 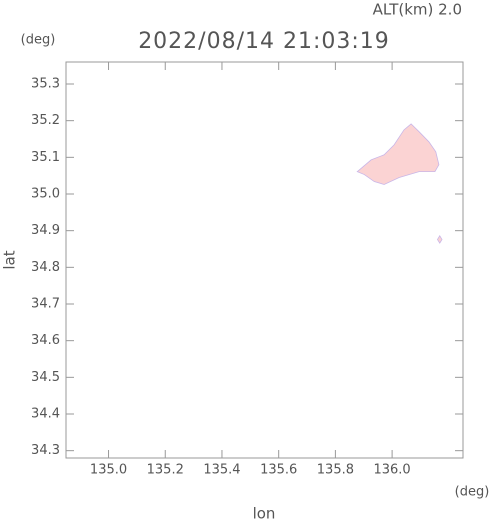 I want to click on y-tick-label: 35.1, so click(x=45, y=157).